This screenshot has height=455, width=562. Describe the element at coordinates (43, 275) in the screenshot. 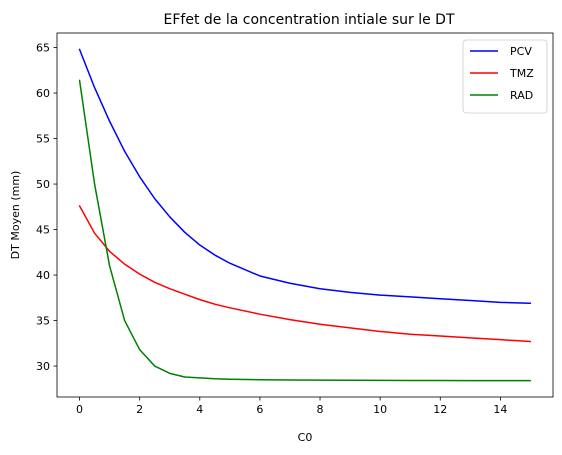

I see `y-tick-label: 40` at that location.